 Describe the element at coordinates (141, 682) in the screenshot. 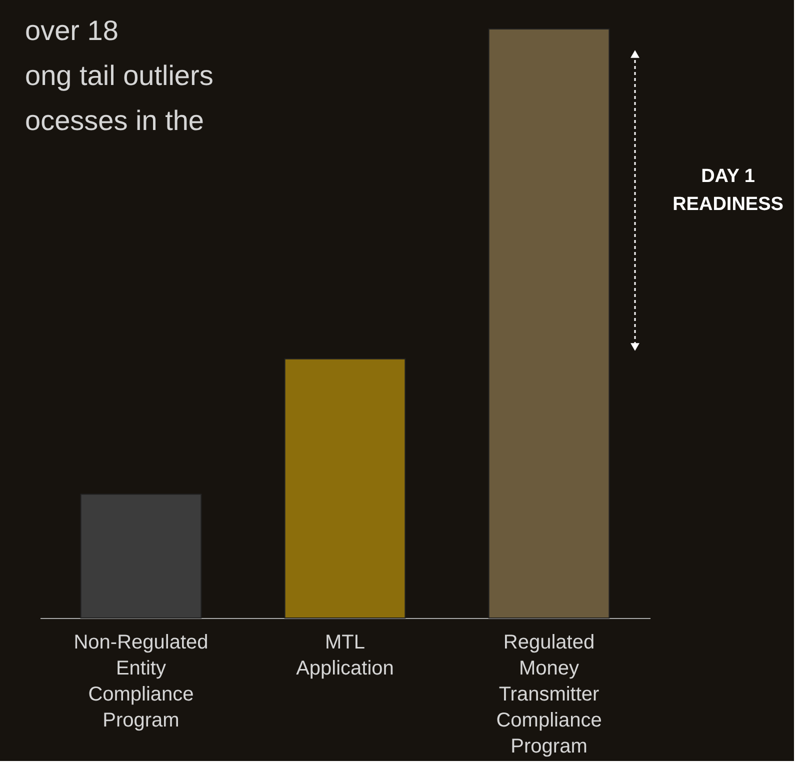

I see `x-tick-label: Non-Regulated Entity Compliance Program` at that location.